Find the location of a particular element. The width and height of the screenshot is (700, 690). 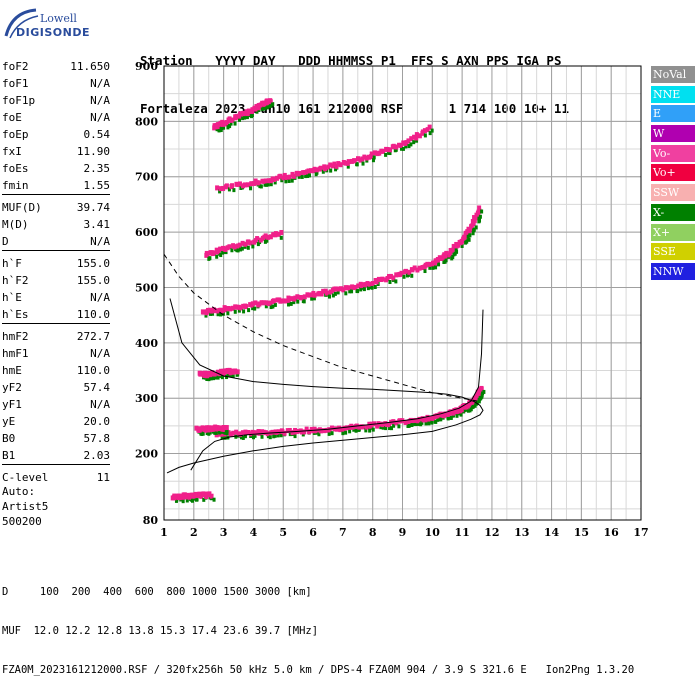

parameter-value: 110.0 is located at coordinates (93, 314).